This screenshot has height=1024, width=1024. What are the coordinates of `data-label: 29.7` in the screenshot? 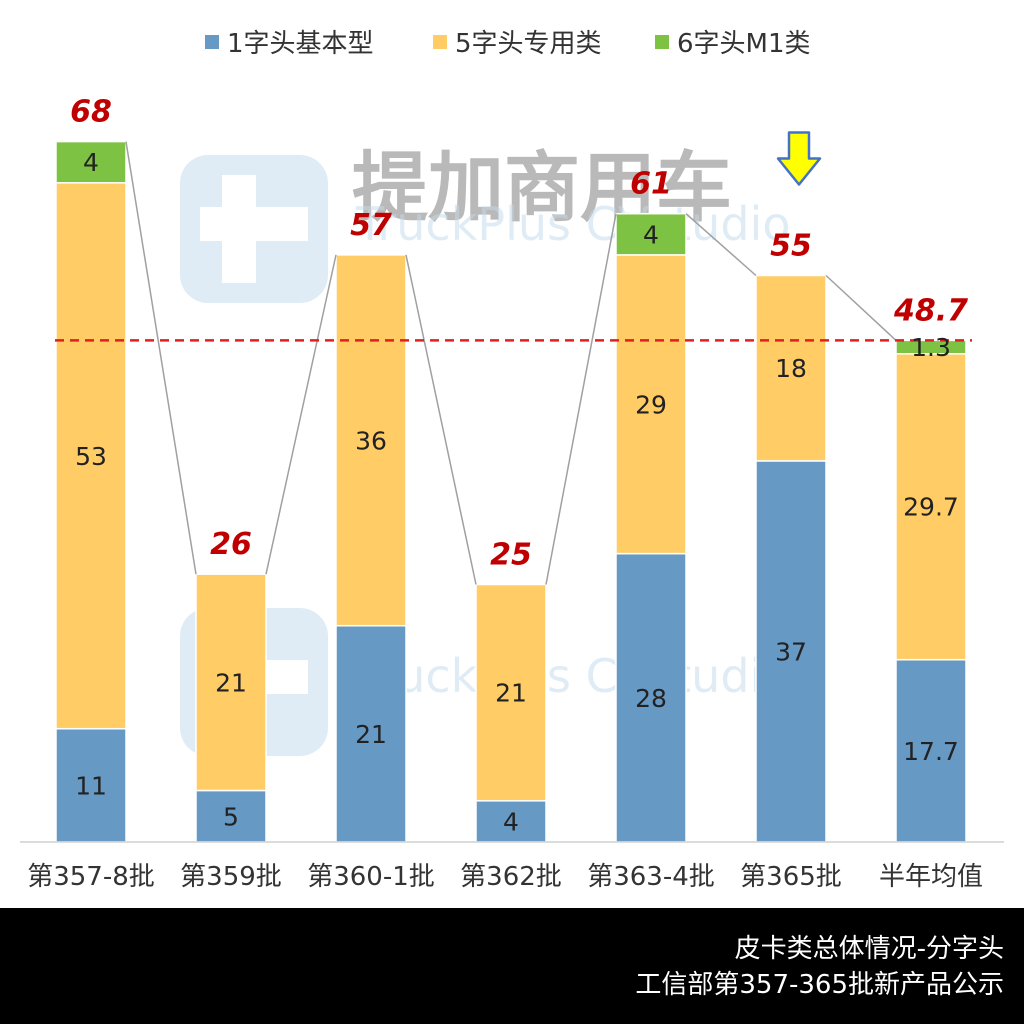 It's located at (931, 507).